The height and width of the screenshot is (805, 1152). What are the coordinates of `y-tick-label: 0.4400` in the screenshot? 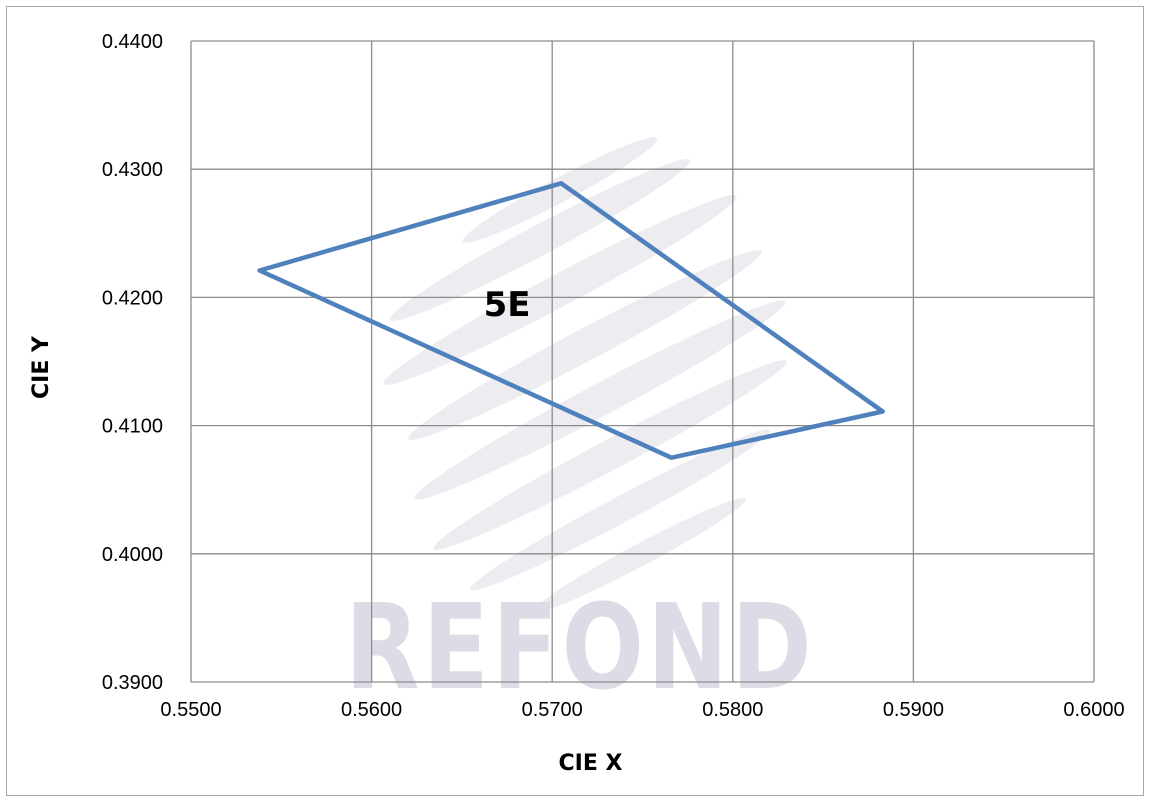 It's located at (132, 42).